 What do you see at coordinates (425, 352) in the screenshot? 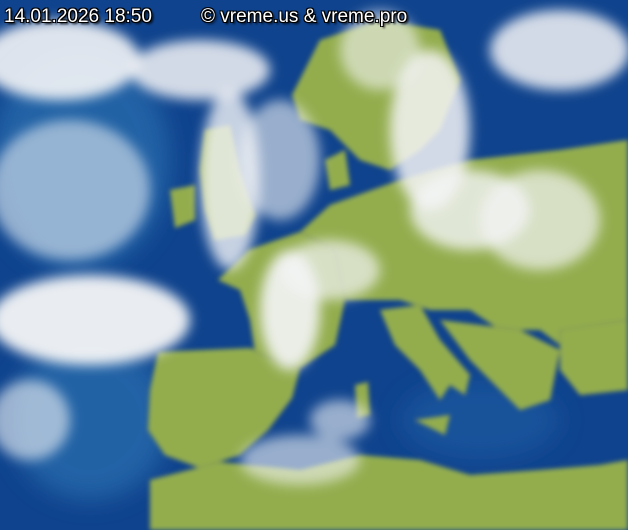
I see `italy` at bounding box center [425, 352].